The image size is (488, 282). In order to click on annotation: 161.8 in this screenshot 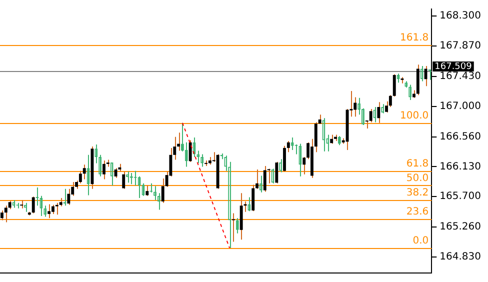, I will do `click(414, 38)`.